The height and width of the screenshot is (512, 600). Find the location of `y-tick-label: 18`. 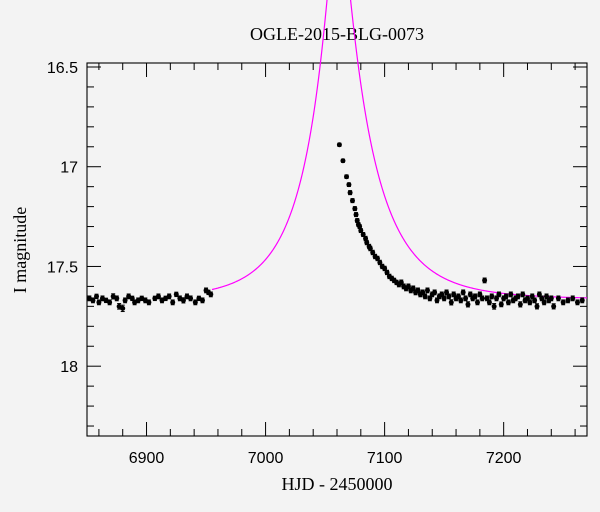

y-tick-label: 18 is located at coordinates (69, 367).